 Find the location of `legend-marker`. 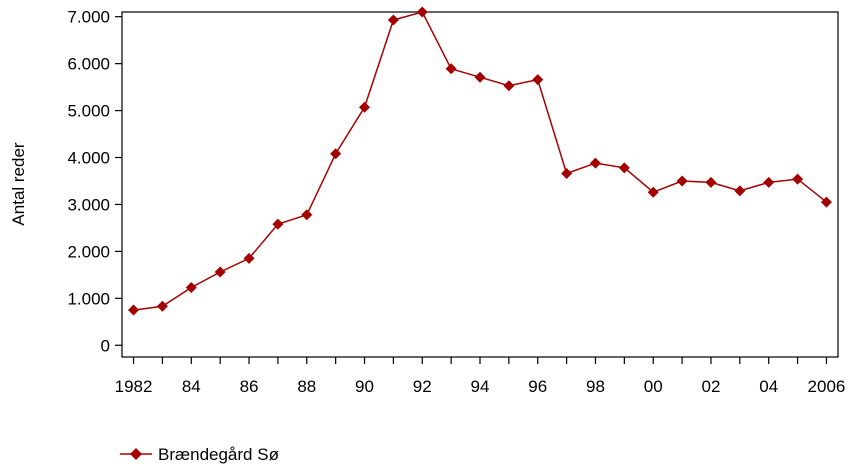

legend-marker is located at coordinates (136, 454).